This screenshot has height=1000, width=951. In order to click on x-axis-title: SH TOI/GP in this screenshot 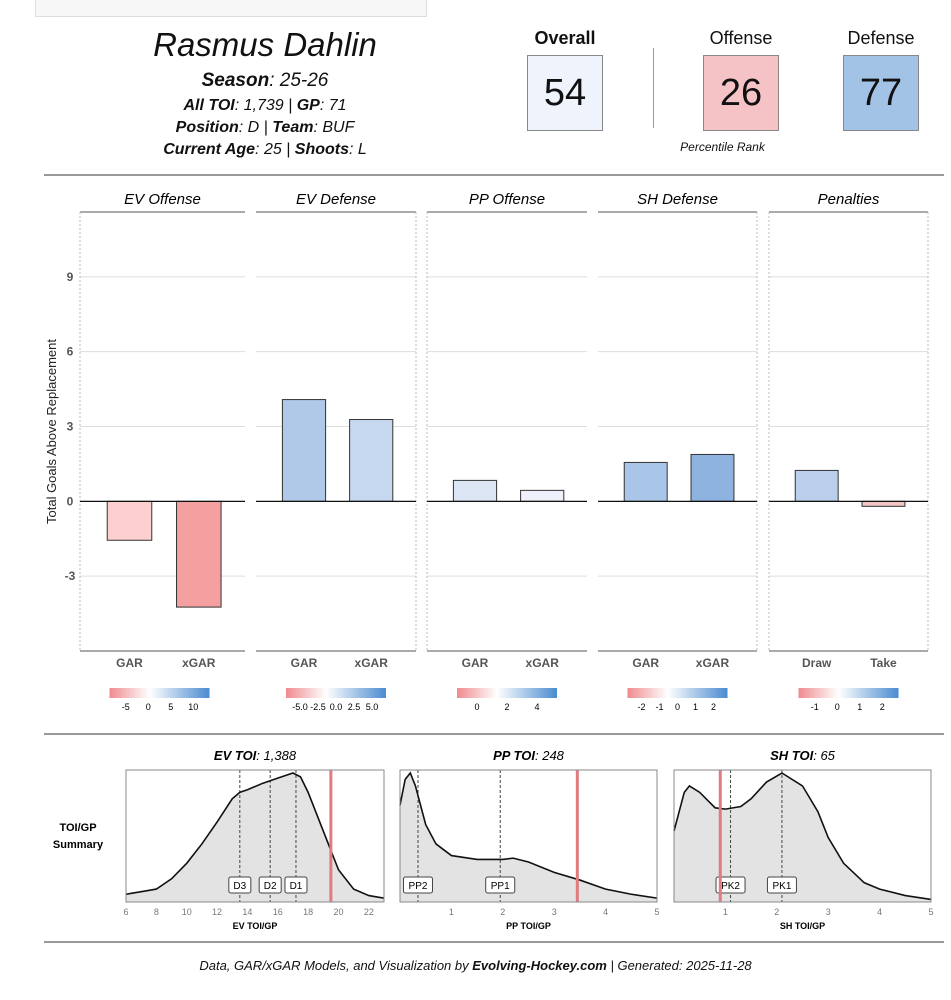, I will do `click(802, 926)`.